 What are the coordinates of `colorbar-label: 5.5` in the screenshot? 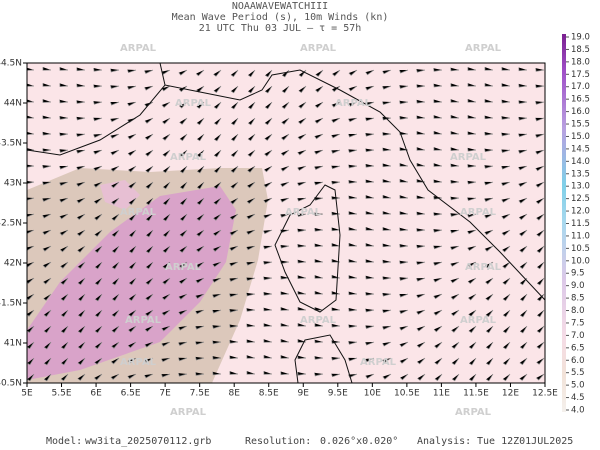 It's located at (578, 373).